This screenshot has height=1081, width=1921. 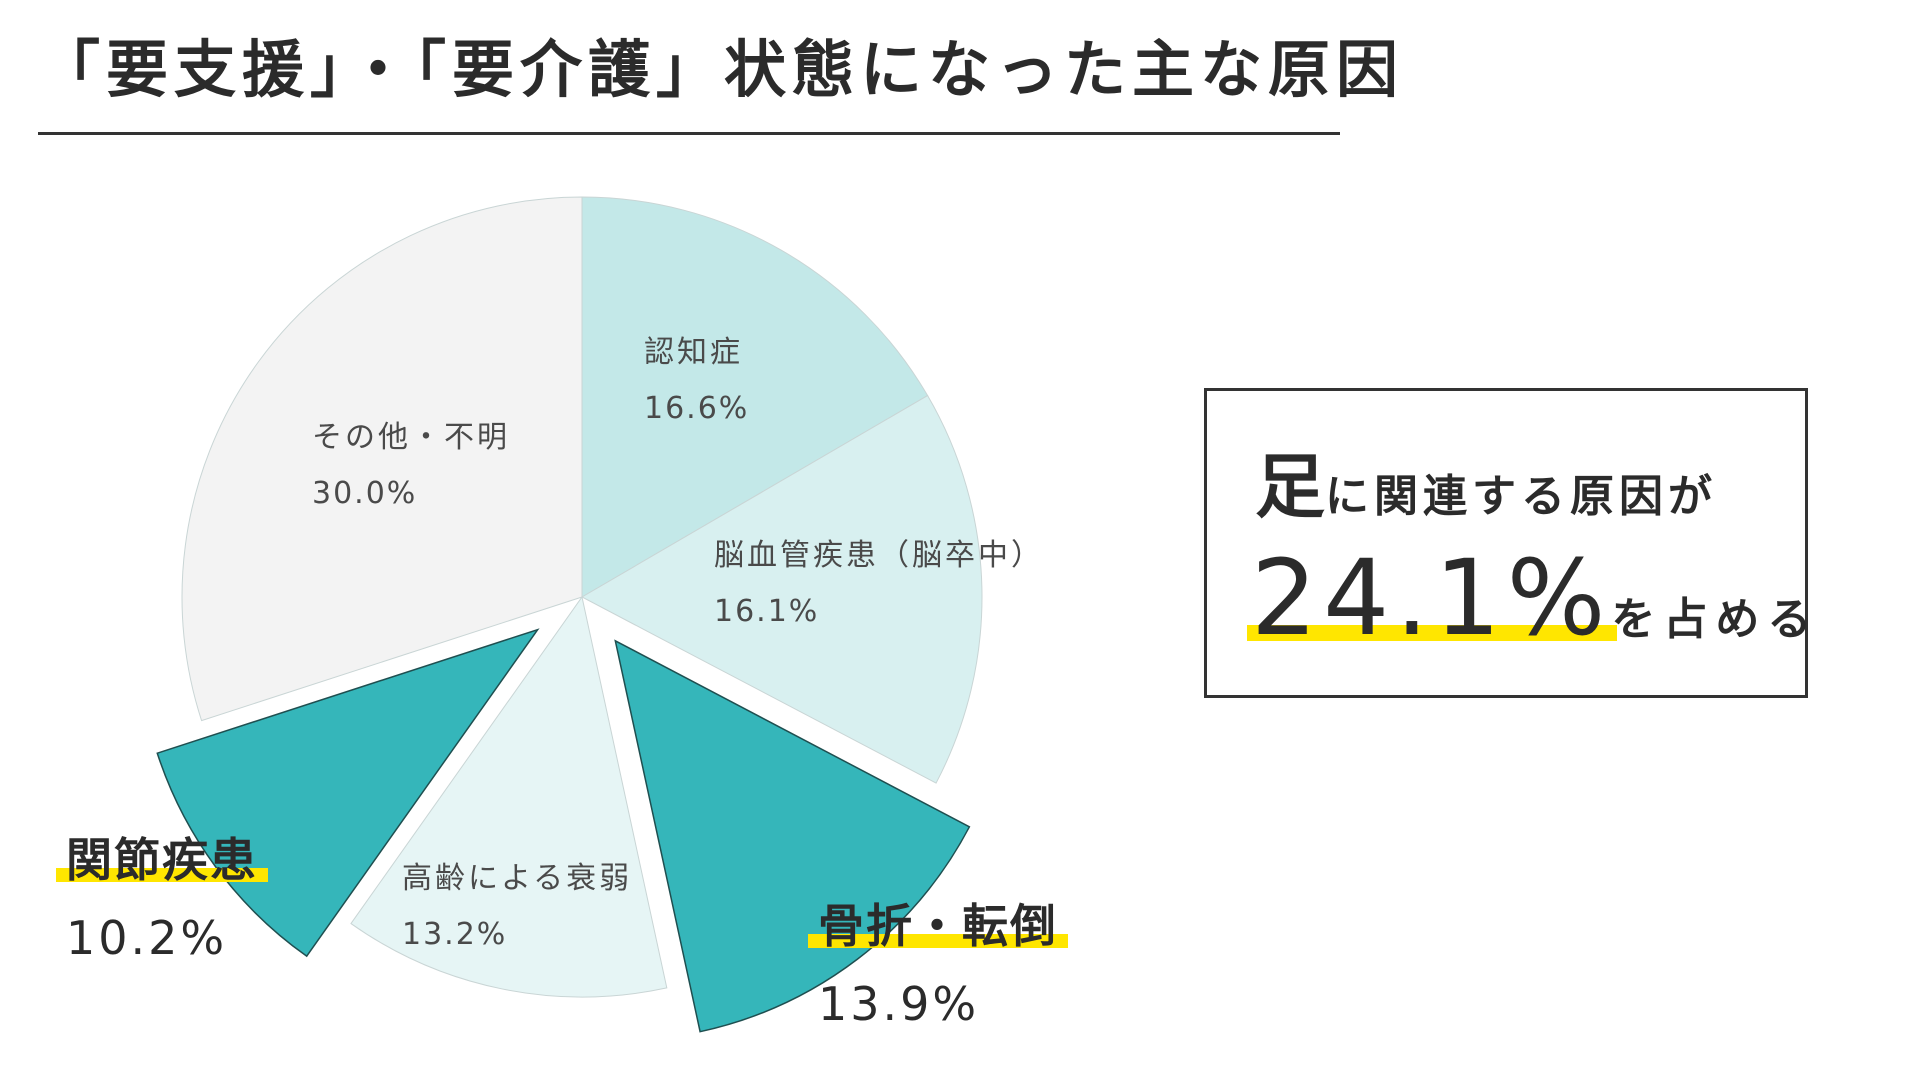 I want to click on callout-heading: 足に関連する原因が, so click(x=1486, y=481).